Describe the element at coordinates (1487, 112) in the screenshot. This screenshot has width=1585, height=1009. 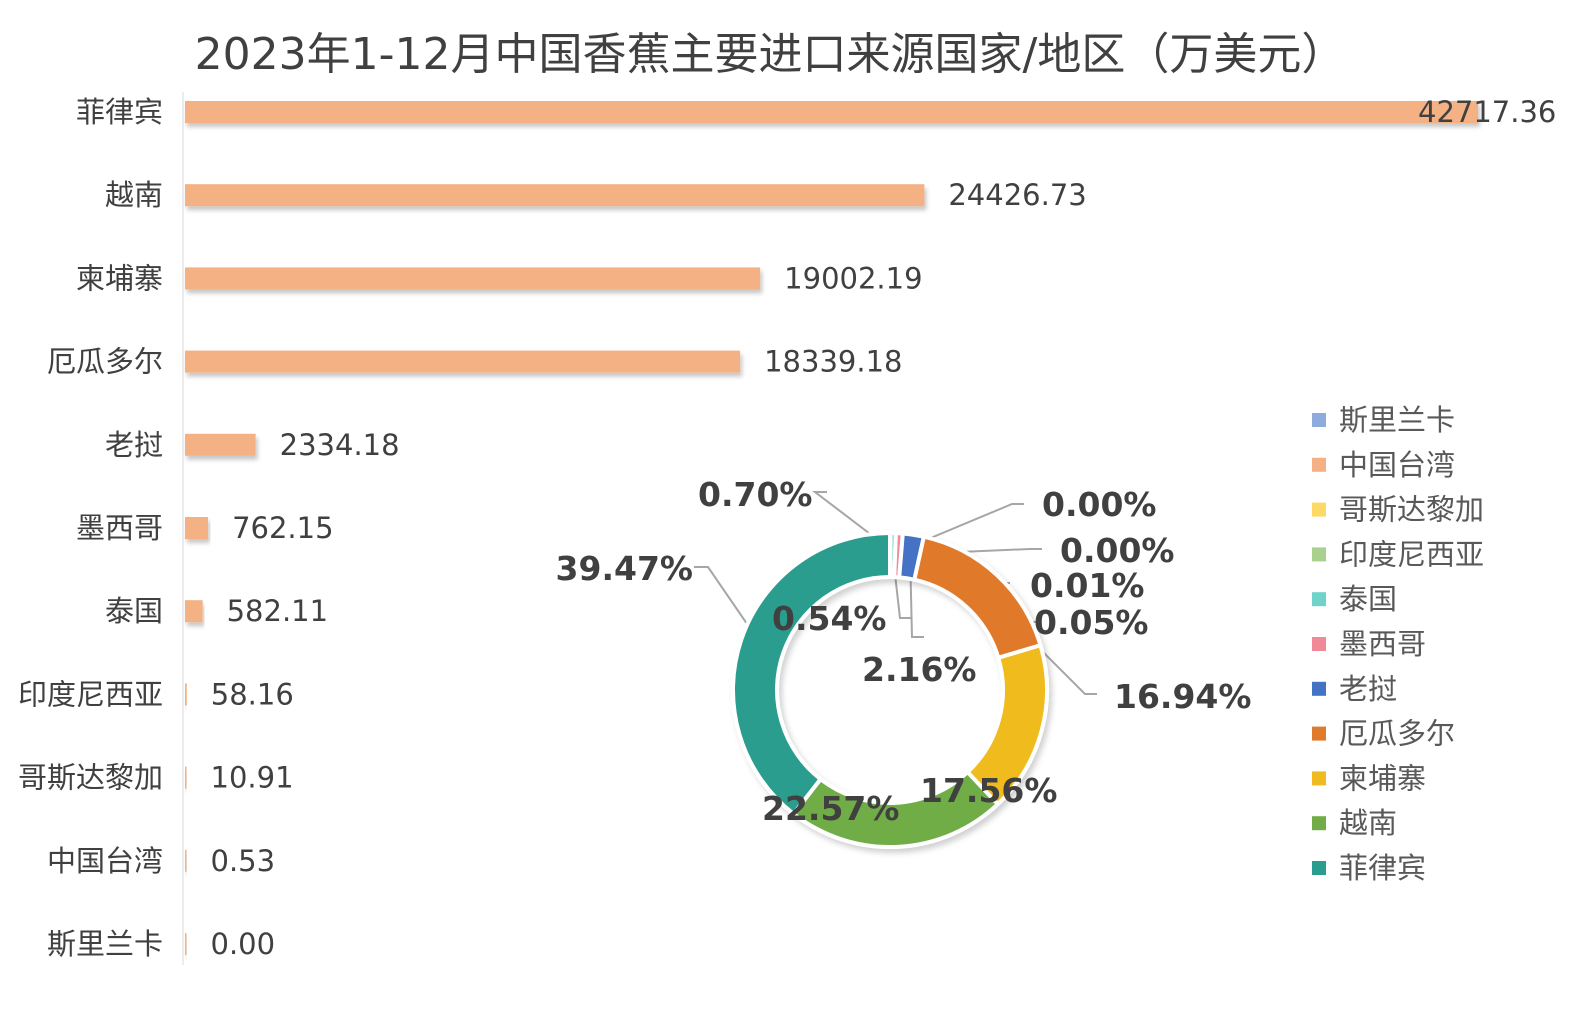
I see `bar-value-label: 42717.36` at that location.